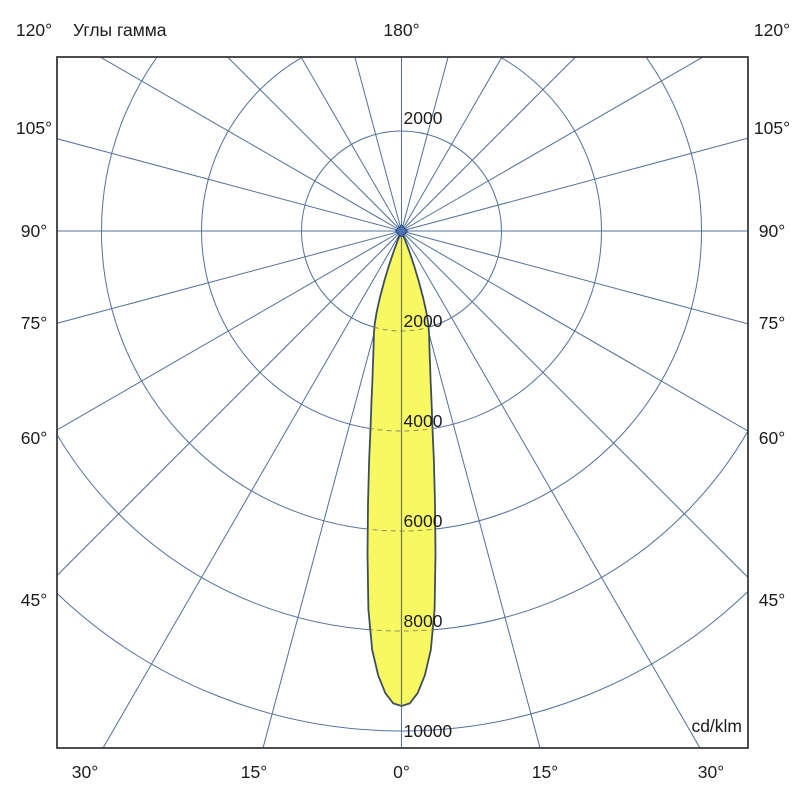 The width and height of the screenshot is (800, 800). Describe the element at coordinates (772, 438) in the screenshot. I see `gamma-label-right-60: 60°` at that location.